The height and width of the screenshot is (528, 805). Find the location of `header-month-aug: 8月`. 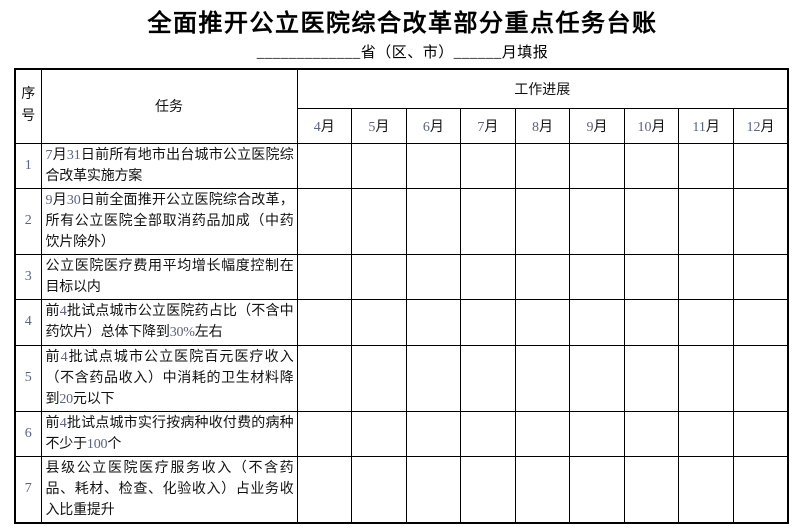

header-month-aug: 8月 is located at coordinates (542, 125).